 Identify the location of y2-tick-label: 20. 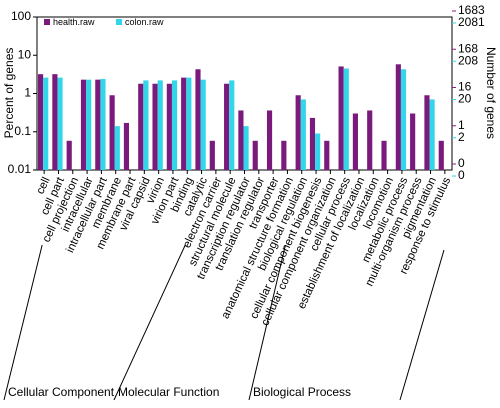
(465, 99).